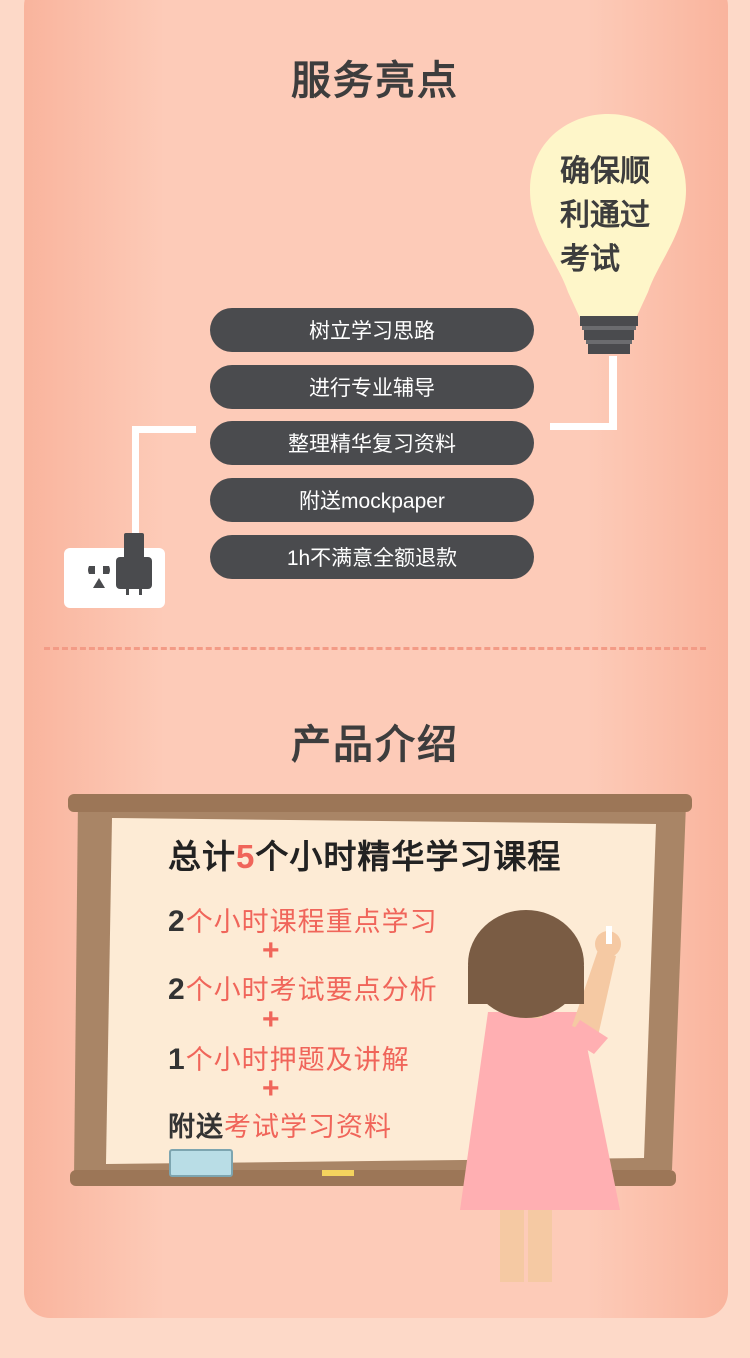 The image size is (750, 1358). I want to click on bulb-caption: 确保顺 利通过 考试, so click(615, 216).